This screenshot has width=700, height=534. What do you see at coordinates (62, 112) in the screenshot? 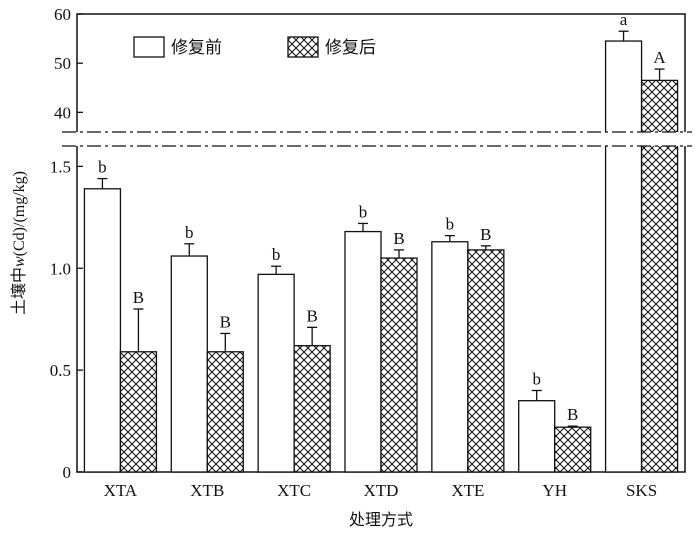
I see `y-tick-label: 40` at bounding box center [62, 112].